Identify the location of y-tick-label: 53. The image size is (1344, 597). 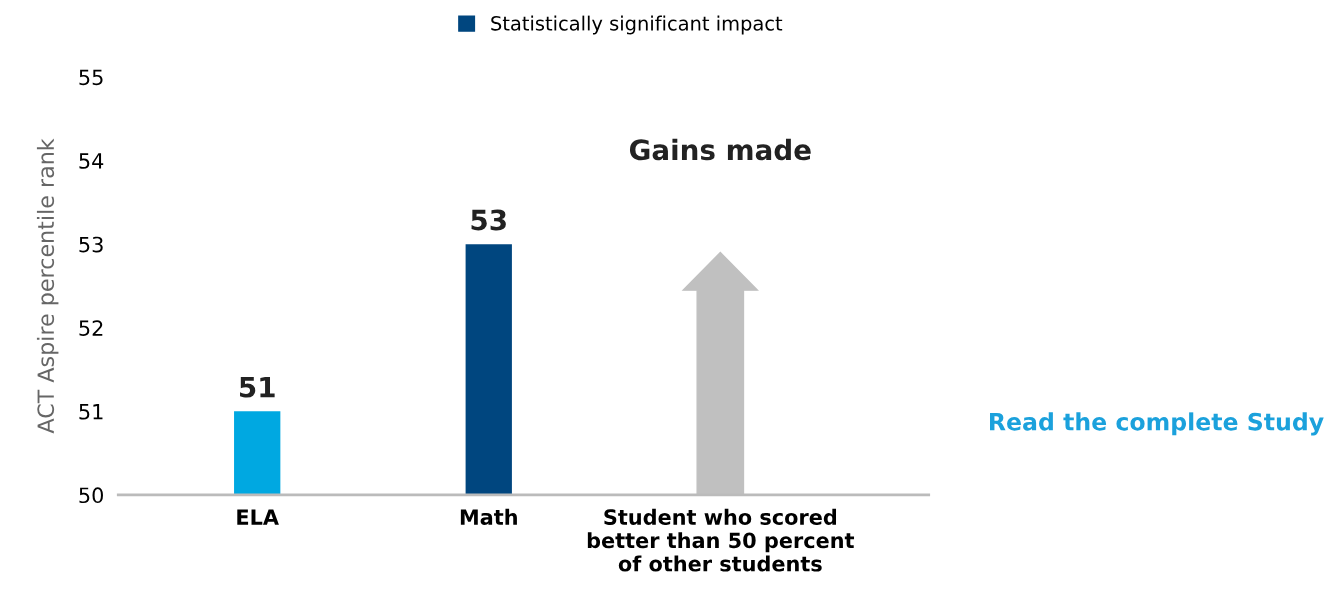
(91, 244).